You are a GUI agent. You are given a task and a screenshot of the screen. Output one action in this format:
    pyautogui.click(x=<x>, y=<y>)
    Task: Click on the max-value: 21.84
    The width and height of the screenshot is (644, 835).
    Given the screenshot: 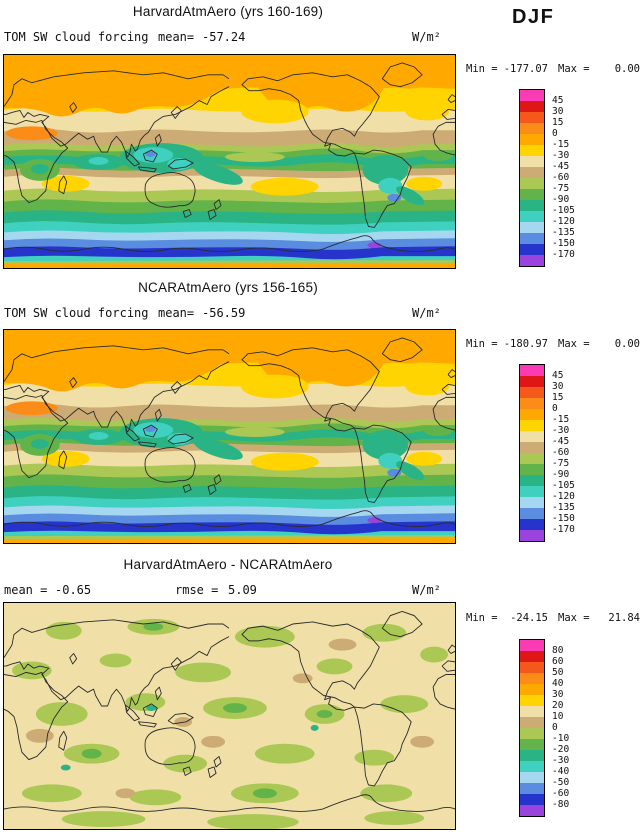 What is the action you would take?
    pyautogui.click(x=624, y=618)
    